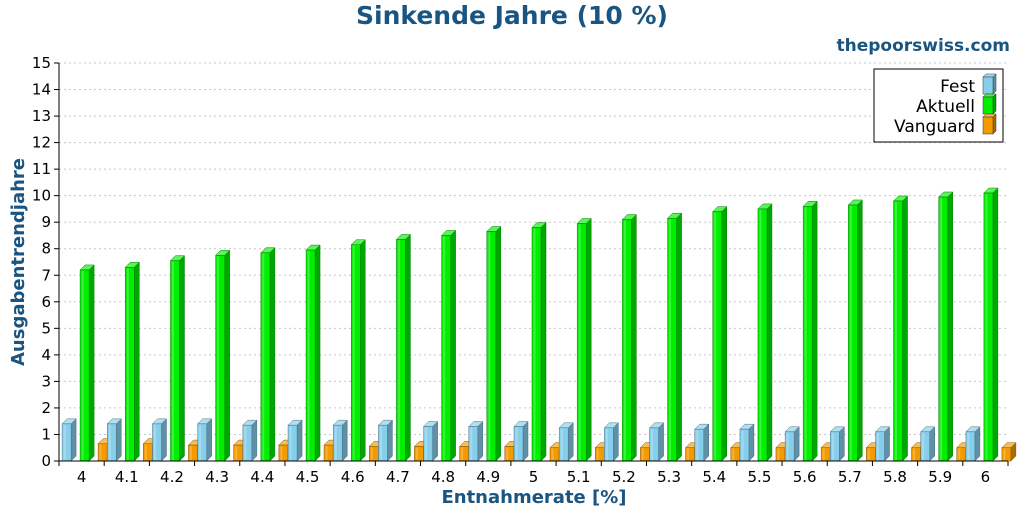  Describe the element at coordinates (46, 275) in the screenshot. I see `y-tick-label: 7` at that location.